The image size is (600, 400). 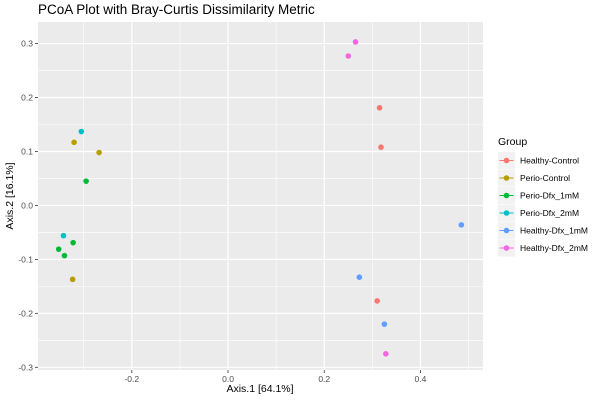 I want to click on y-axis: -0.3 -0.2 -0.1 0.0 0.1 0.2 0.3, so click(x=28, y=205).